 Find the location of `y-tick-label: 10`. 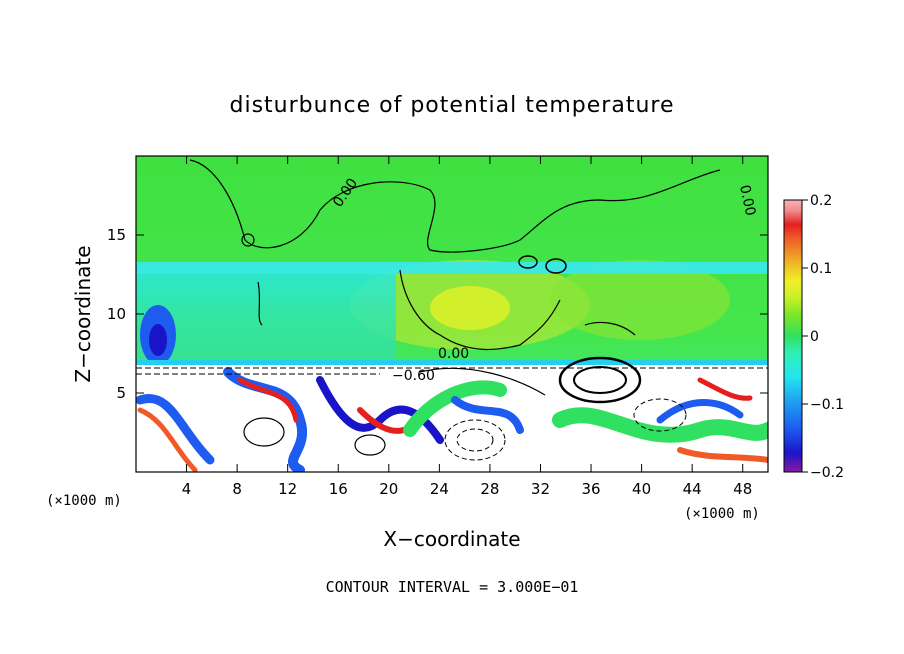

y-tick-label: 10 is located at coordinates (116, 314).